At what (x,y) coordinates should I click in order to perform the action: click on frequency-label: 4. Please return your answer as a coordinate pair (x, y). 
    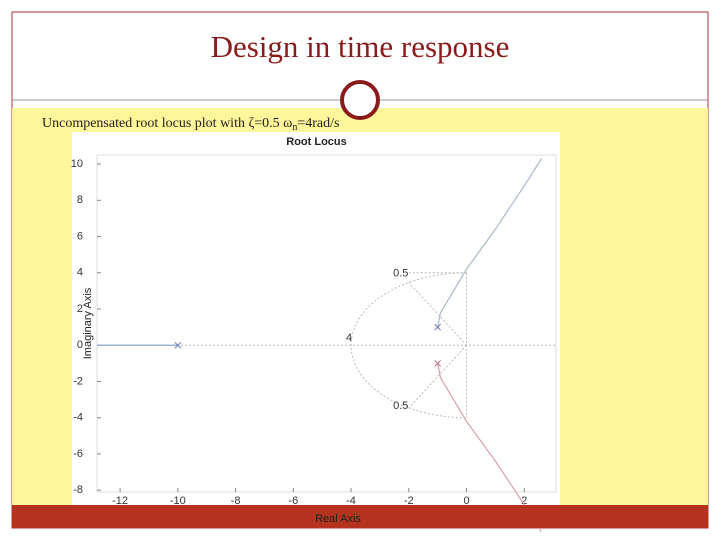
    Looking at the image, I should click on (349, 338).